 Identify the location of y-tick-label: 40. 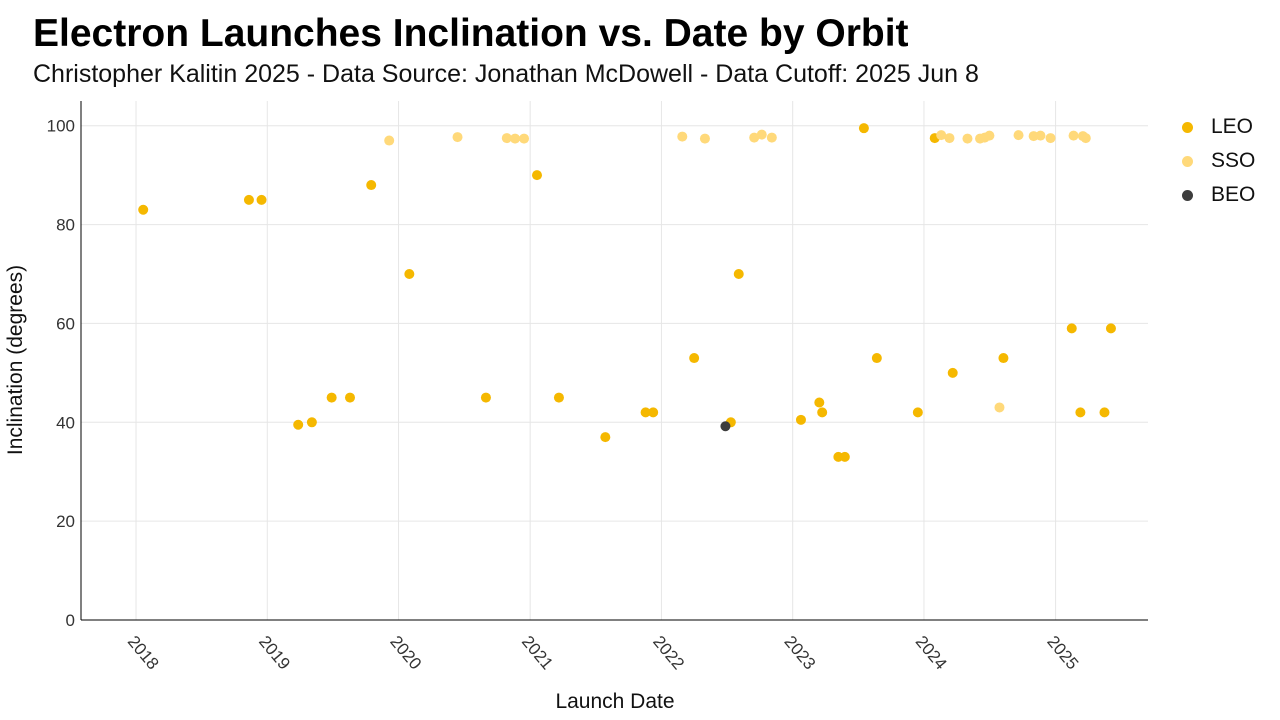
(65, 422).